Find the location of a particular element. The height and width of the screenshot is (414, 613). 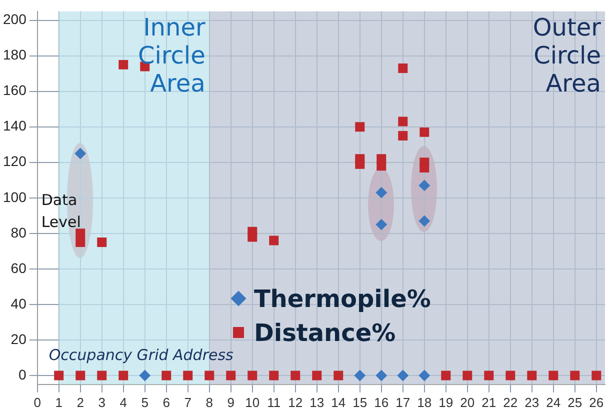

x-tick-label: 21 is located at coordinates (489, 402).